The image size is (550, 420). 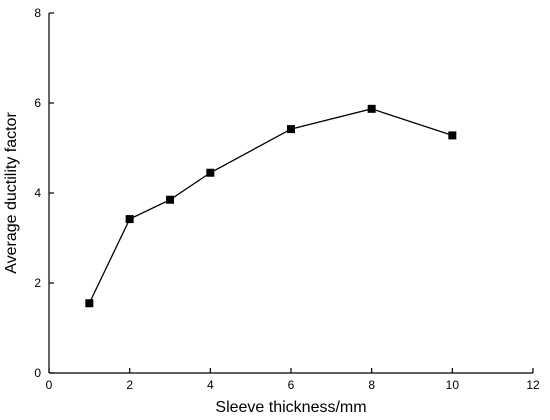 I want to click on x-tick-label: 4, so click(x=210, y=385).